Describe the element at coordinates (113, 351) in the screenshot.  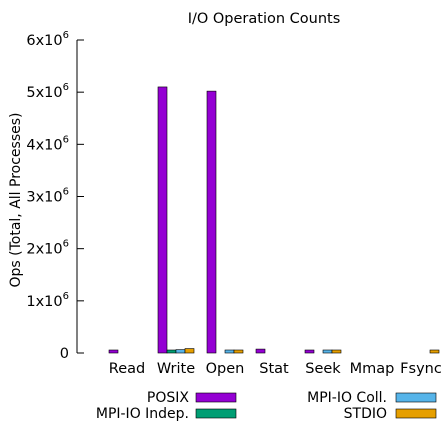
I see `bar-read-posix` at that location.